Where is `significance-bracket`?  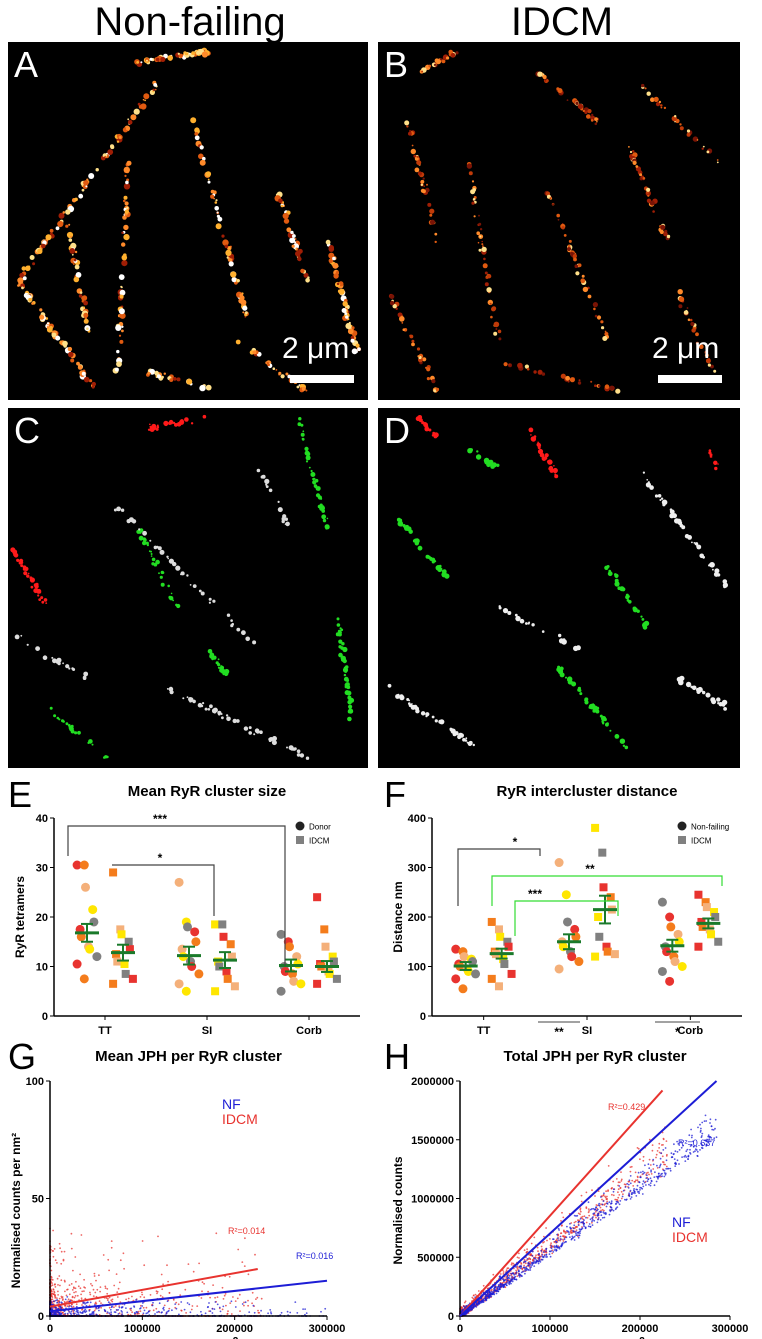 significance-bracket is located at coordinates (566, 918).